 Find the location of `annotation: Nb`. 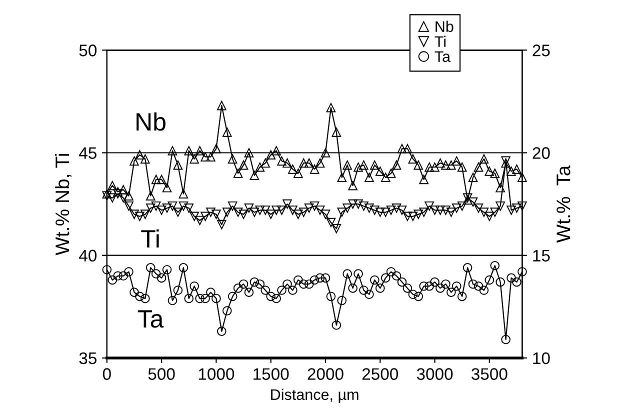

annotation: Nb is located at coordinates (151, 121).